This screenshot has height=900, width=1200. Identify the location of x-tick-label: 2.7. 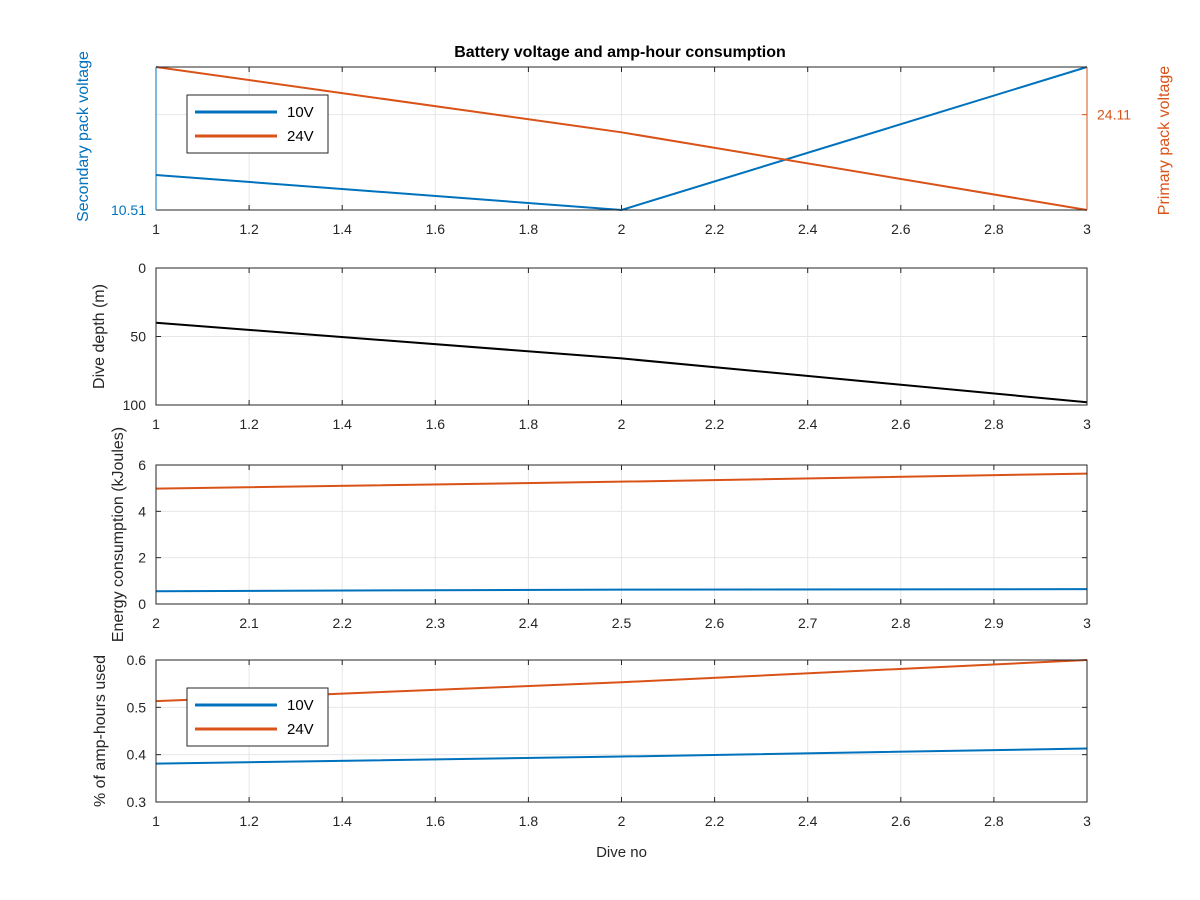
(808, 623).